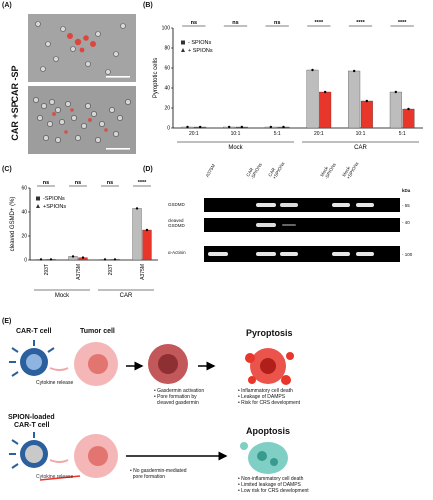 The height and width of the screenshot is (500, 433). I want to click on lane-mock-minus: Mock -SPIONs, so click(328, 171).